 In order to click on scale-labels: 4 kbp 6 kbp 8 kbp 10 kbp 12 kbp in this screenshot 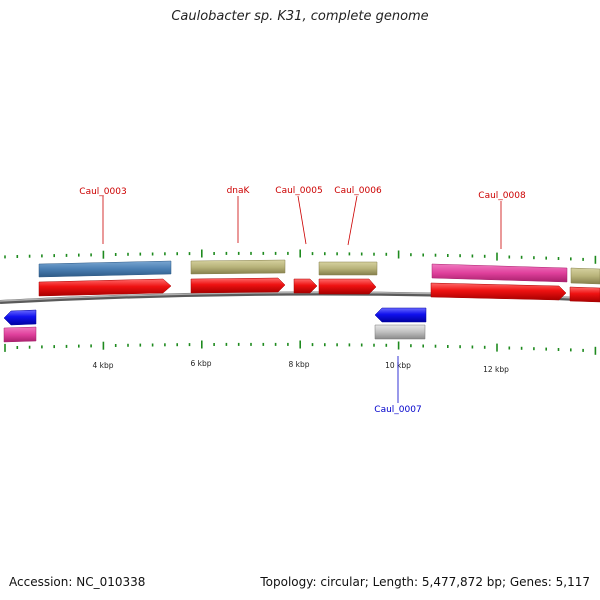, I will do `click(300, 366)`.